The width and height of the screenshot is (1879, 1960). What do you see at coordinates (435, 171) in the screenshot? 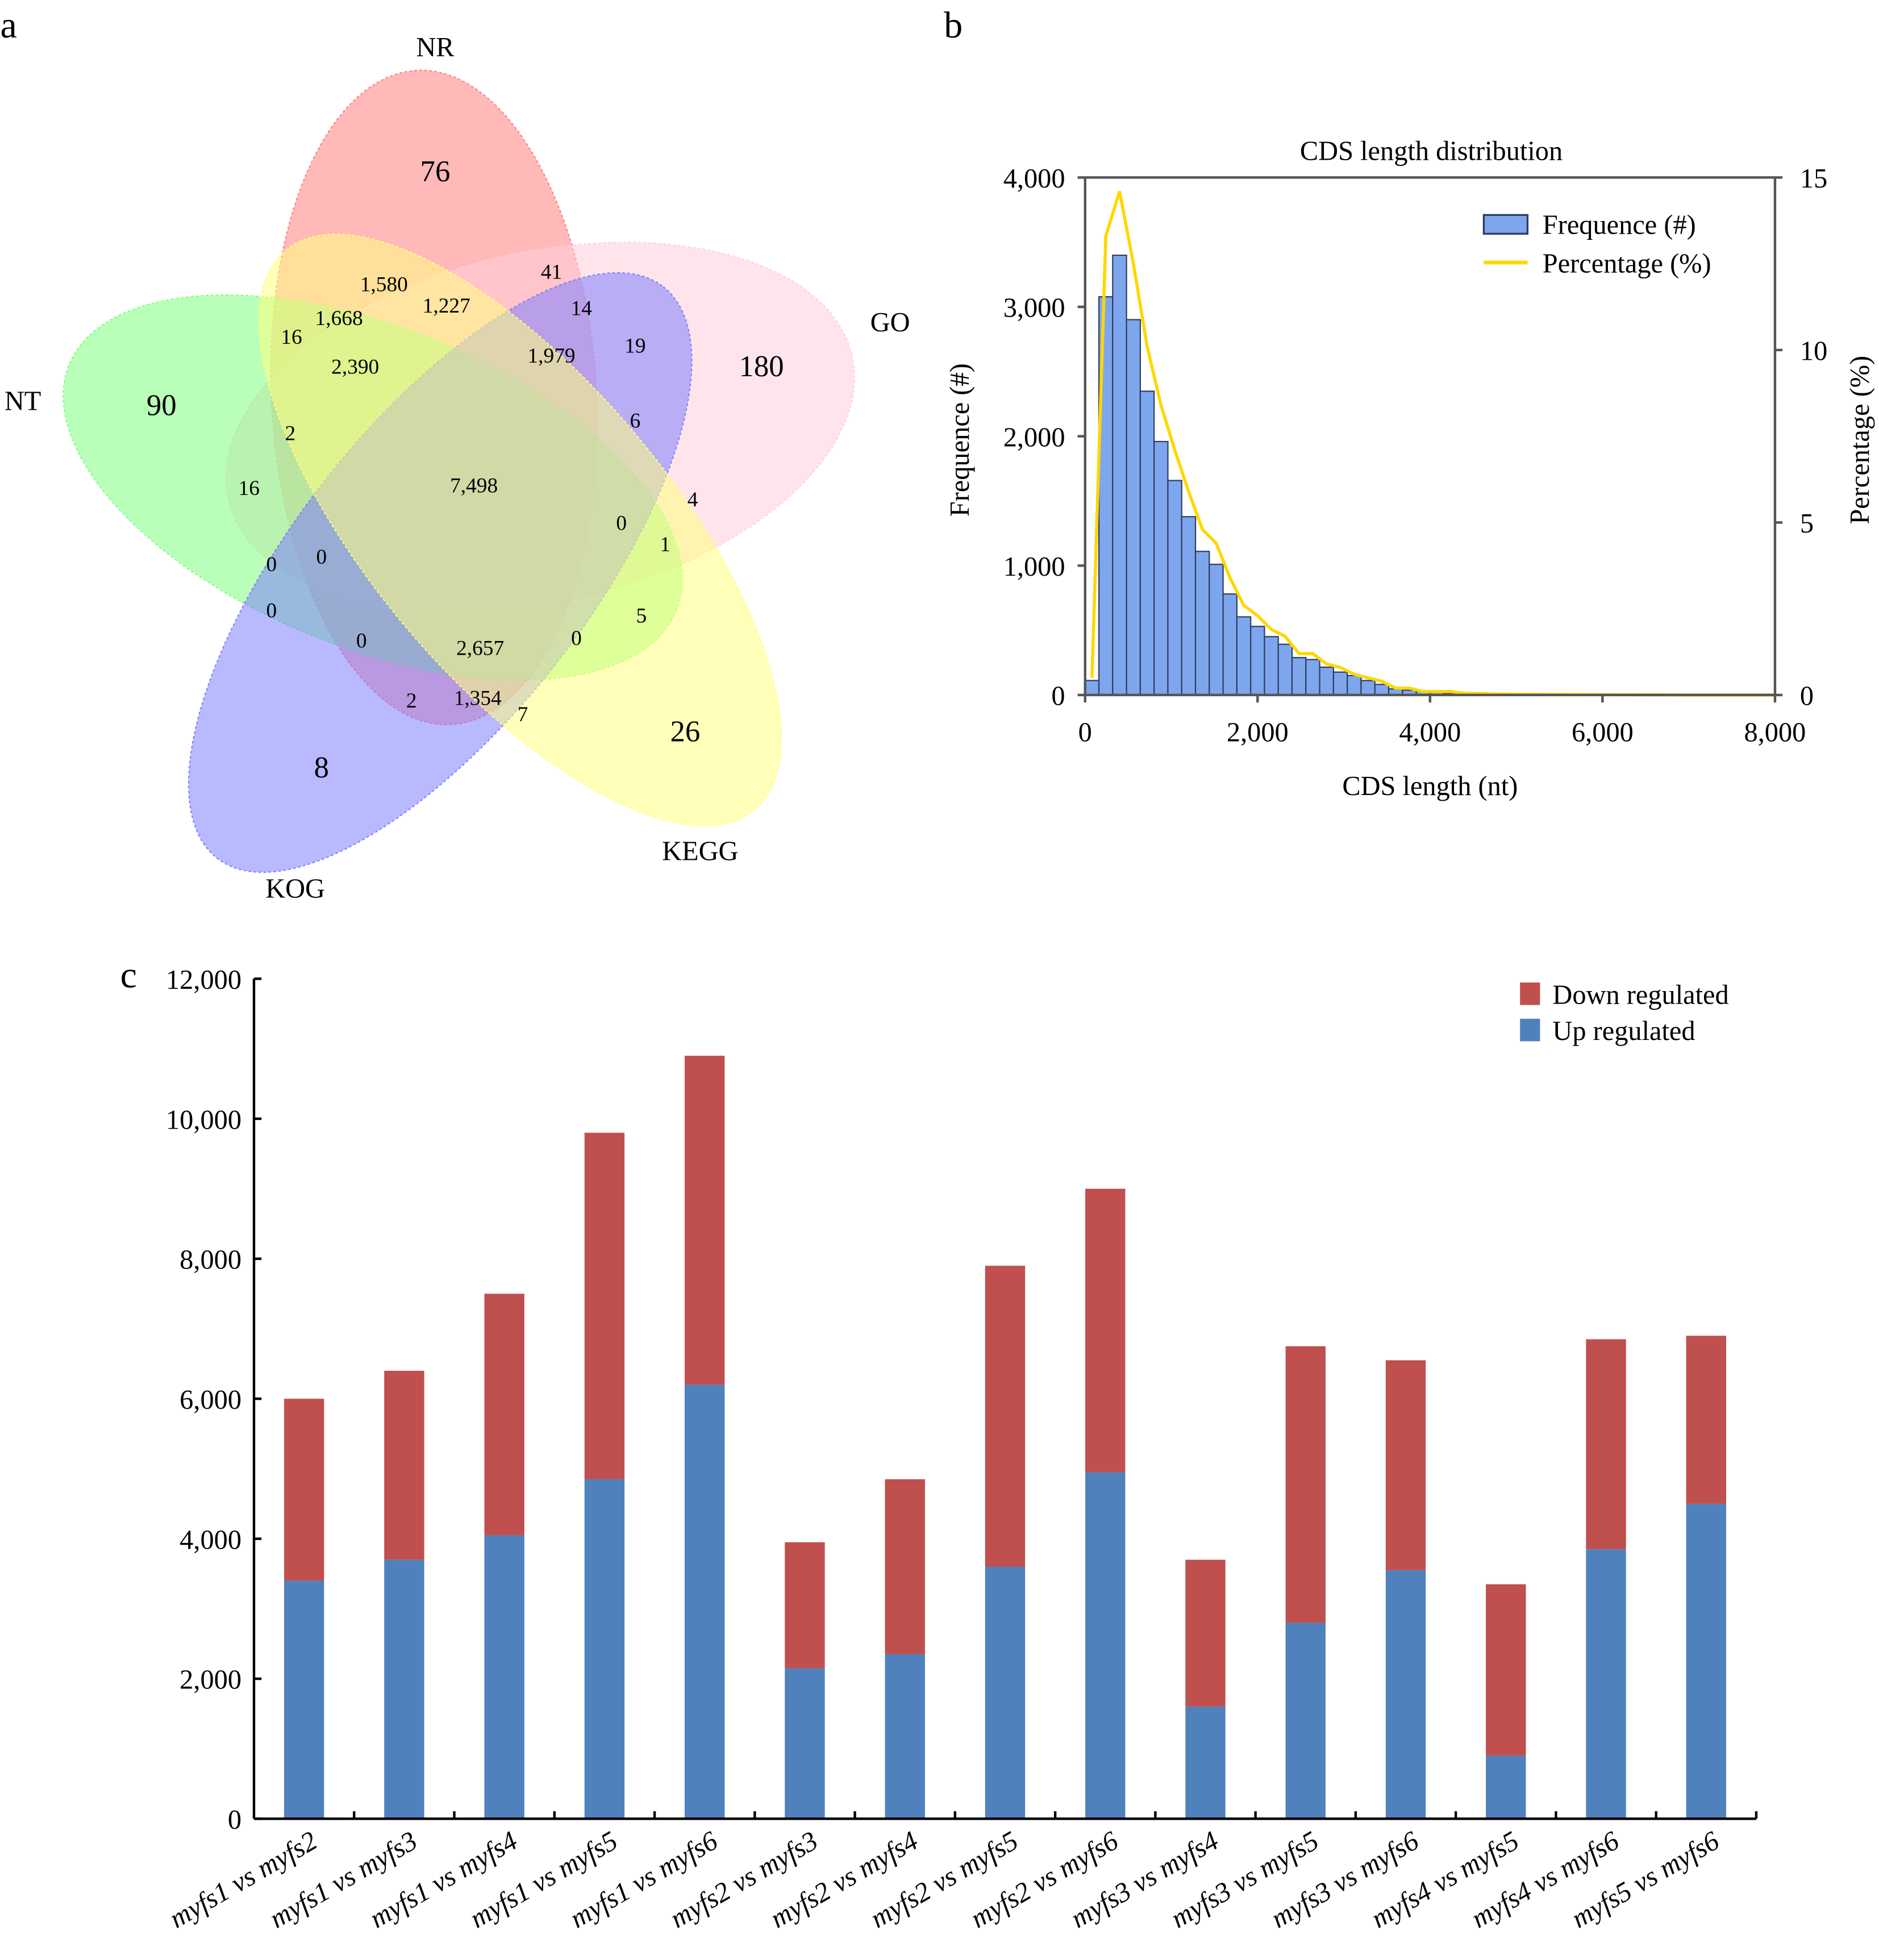
I see `venn-region-count: 76` at bounding box center [435, 171].